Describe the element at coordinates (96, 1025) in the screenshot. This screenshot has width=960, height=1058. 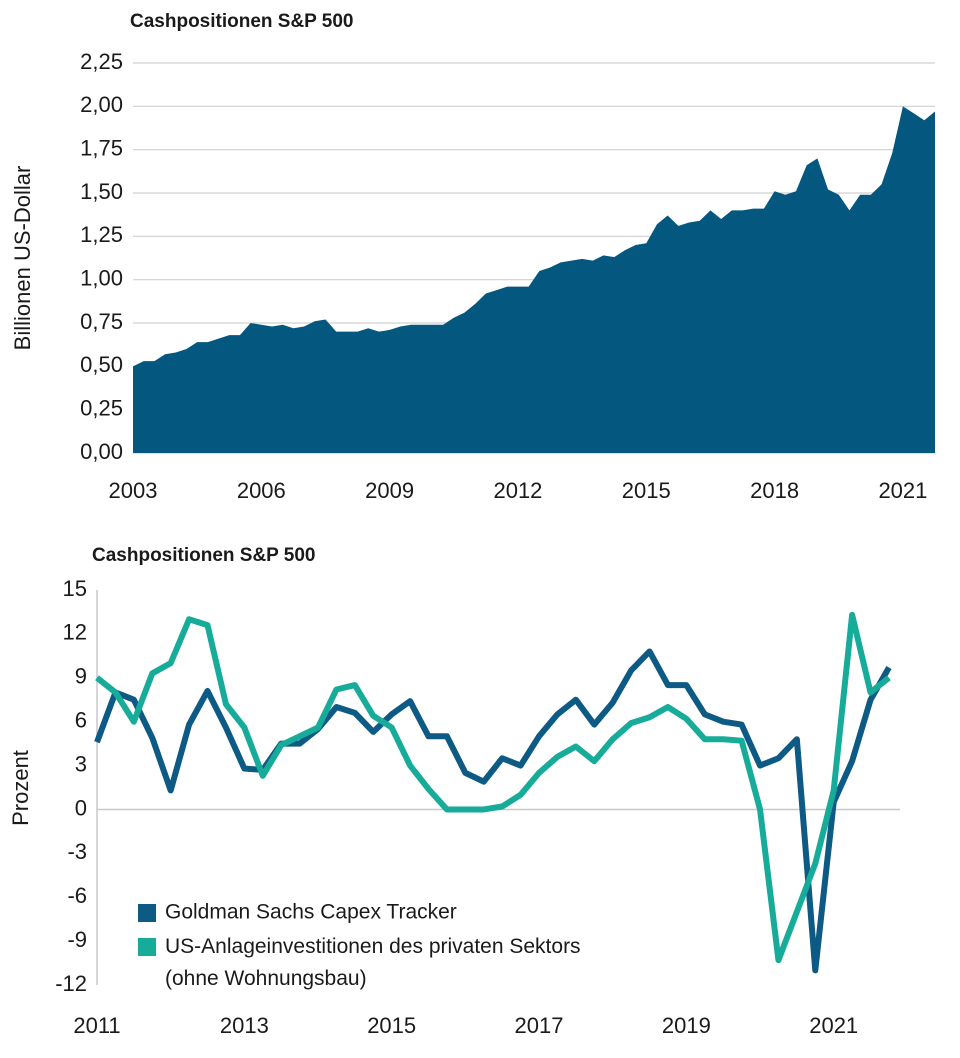
I see `x-tick-label: 2011` at that location.